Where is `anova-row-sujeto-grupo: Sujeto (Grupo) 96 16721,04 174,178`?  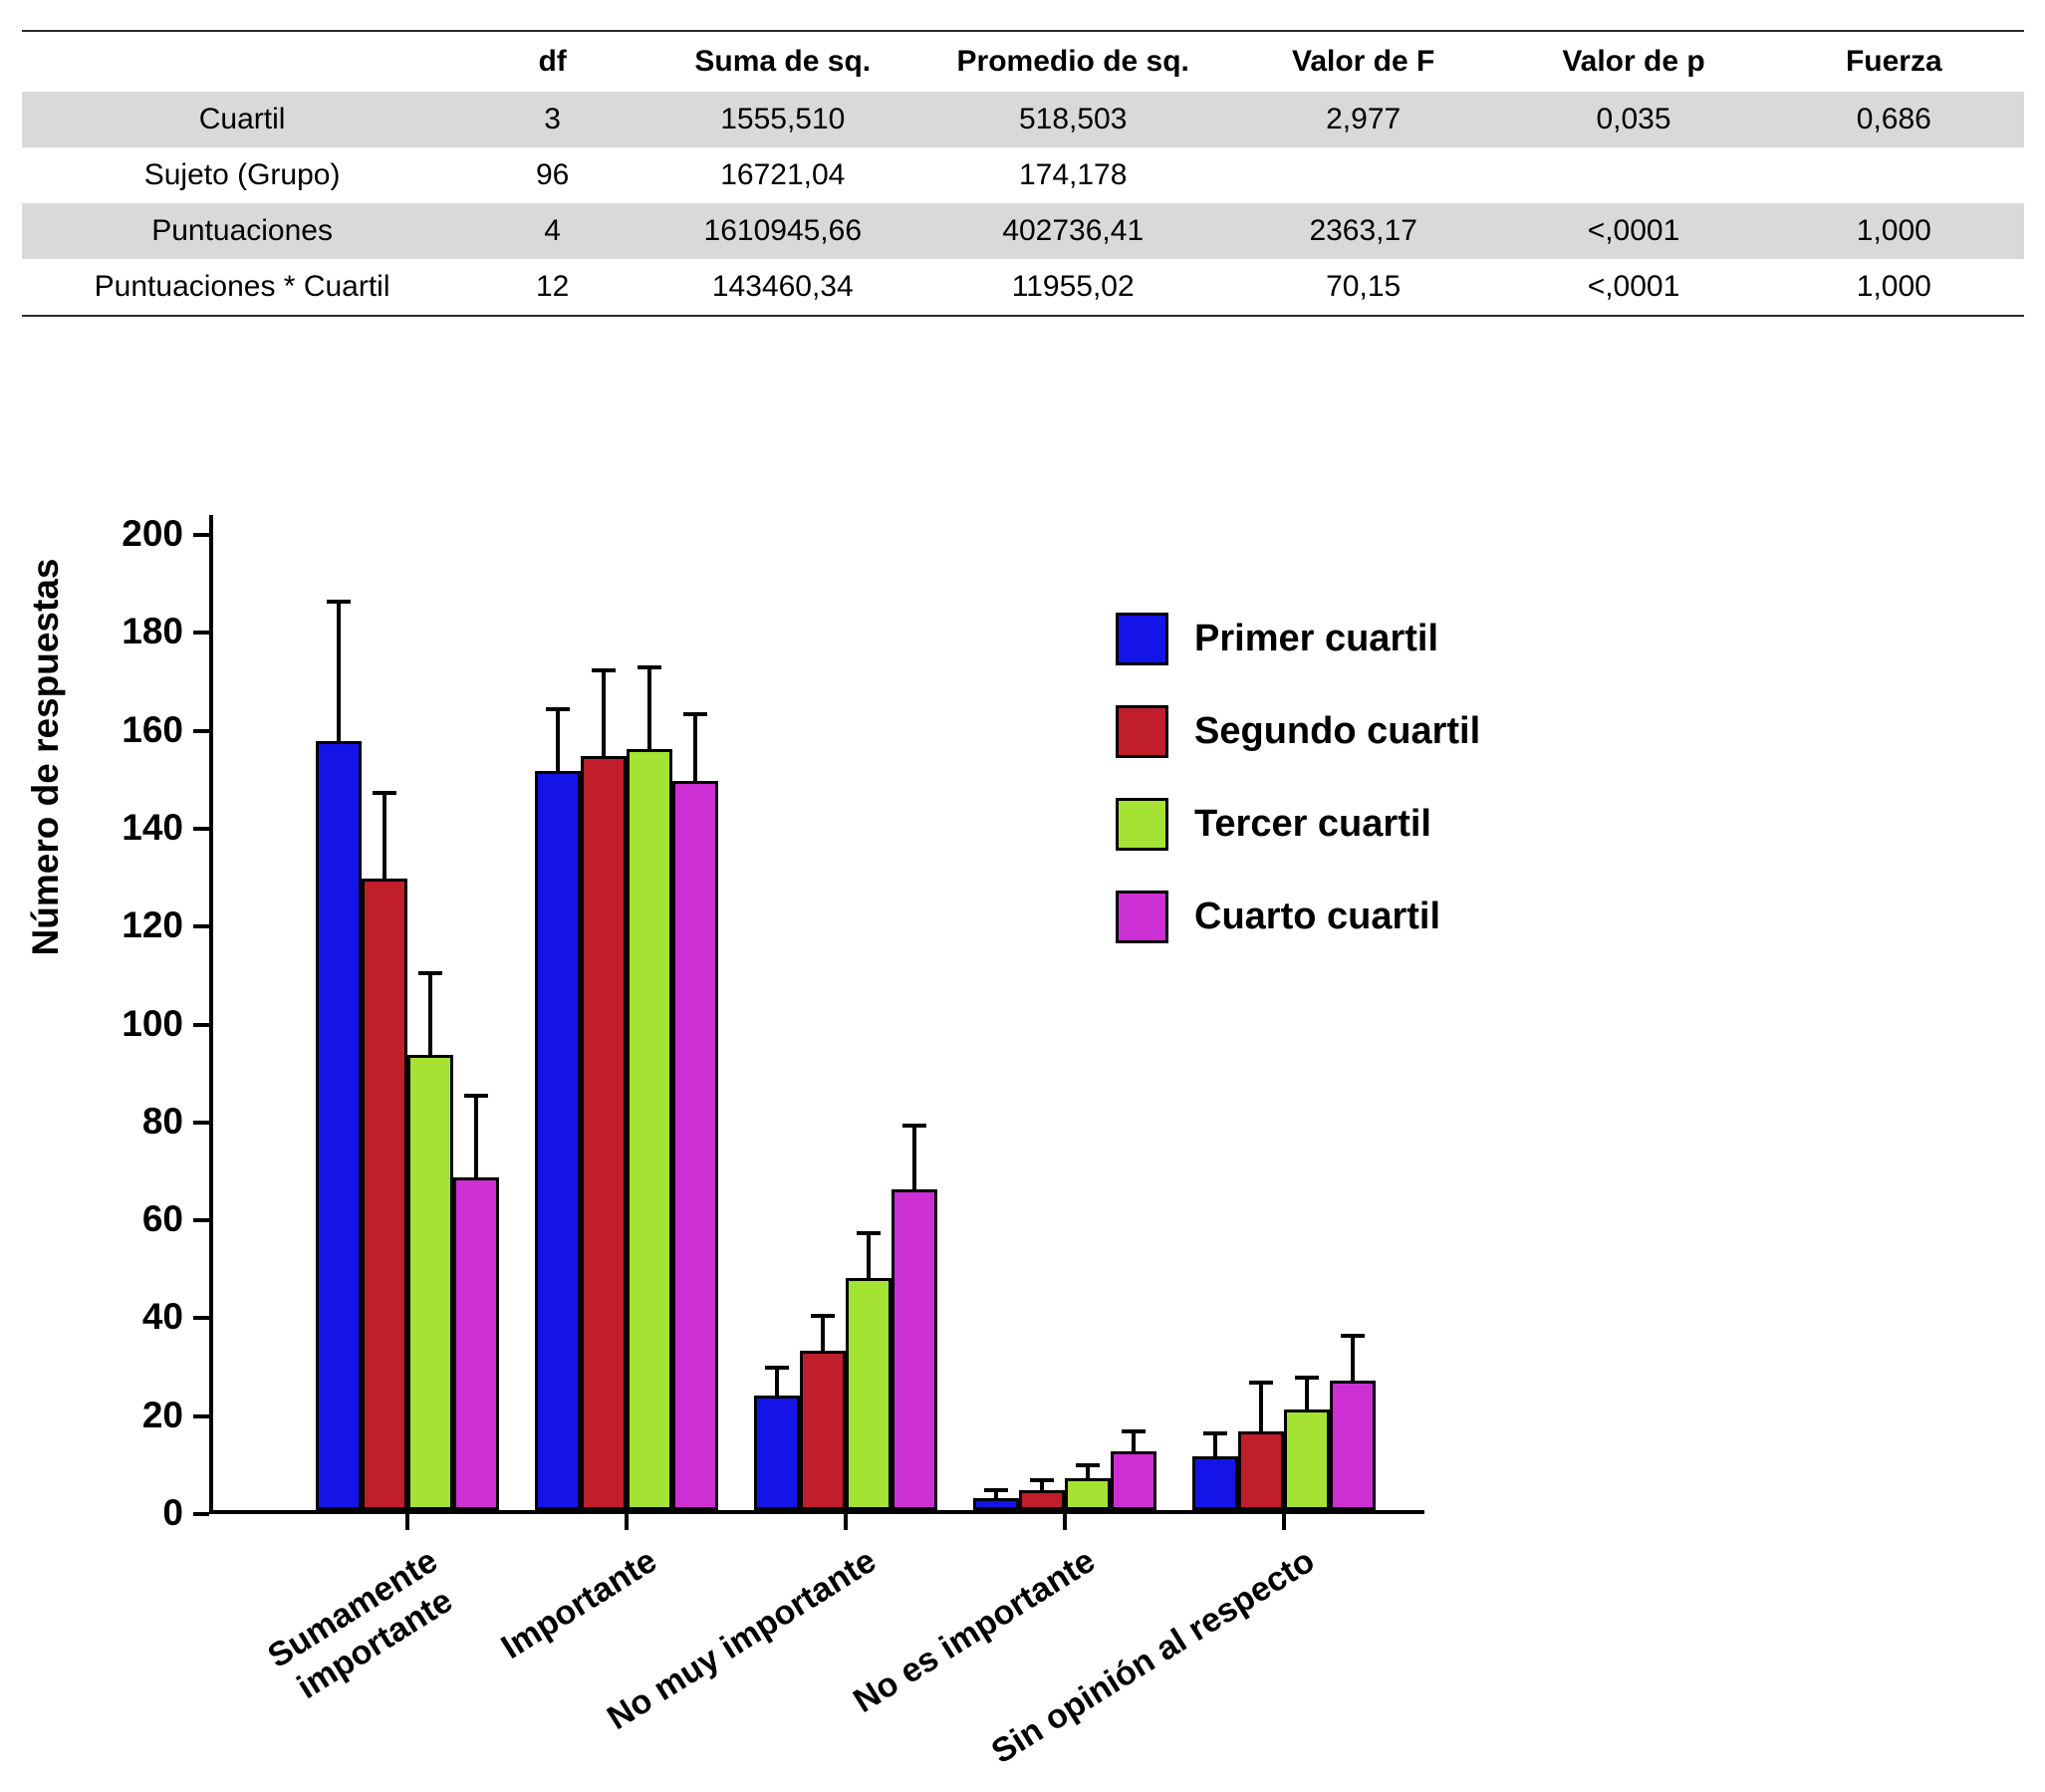
anova-row-sujeto-grupo: Sujeto (Grupo) 96 16721,04 174,178 is located at coordinates (1023, 175).